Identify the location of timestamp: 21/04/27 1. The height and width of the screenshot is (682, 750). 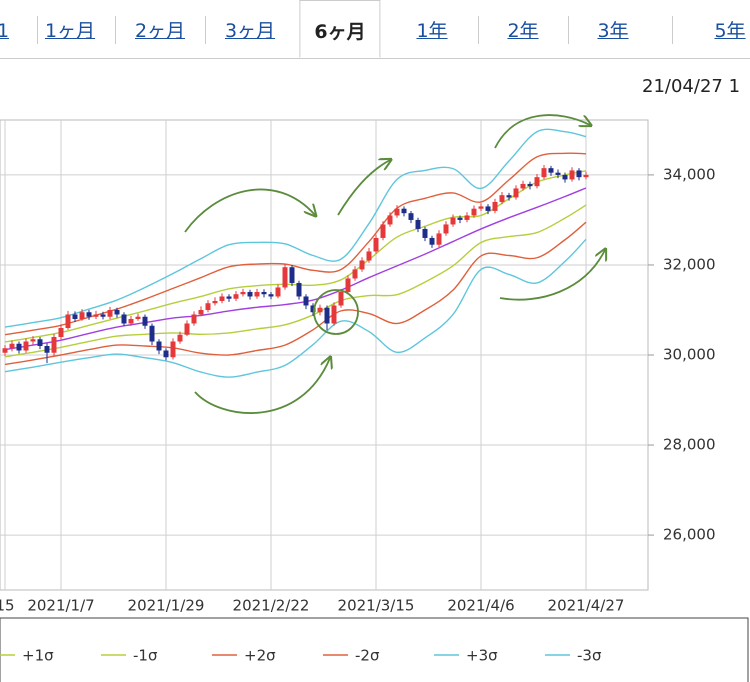
(691, 86).